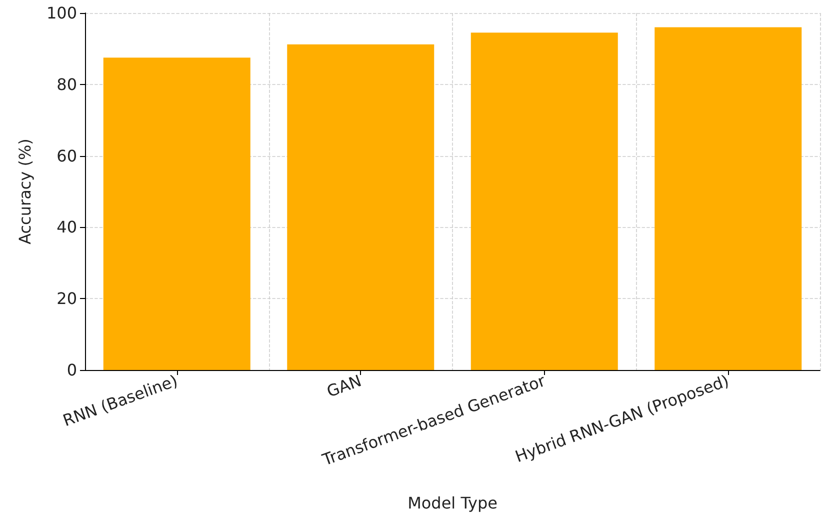  I want to click on y-tick-label: 80, so click(66, 84).